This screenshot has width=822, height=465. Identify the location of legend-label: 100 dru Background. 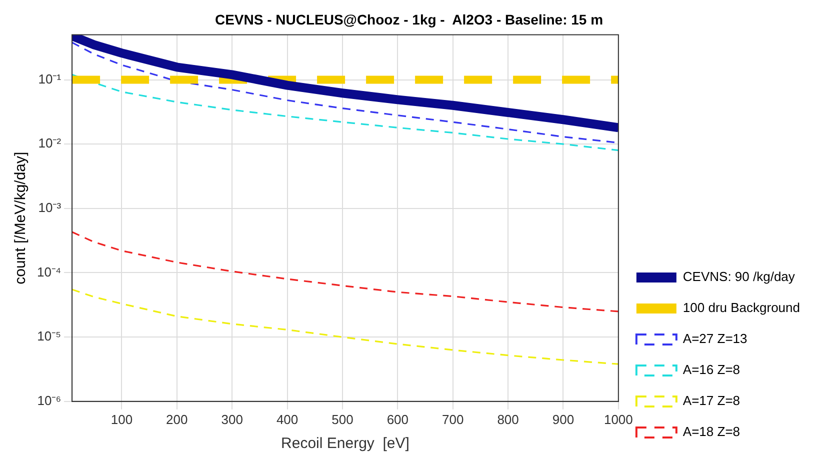
(741, 308).